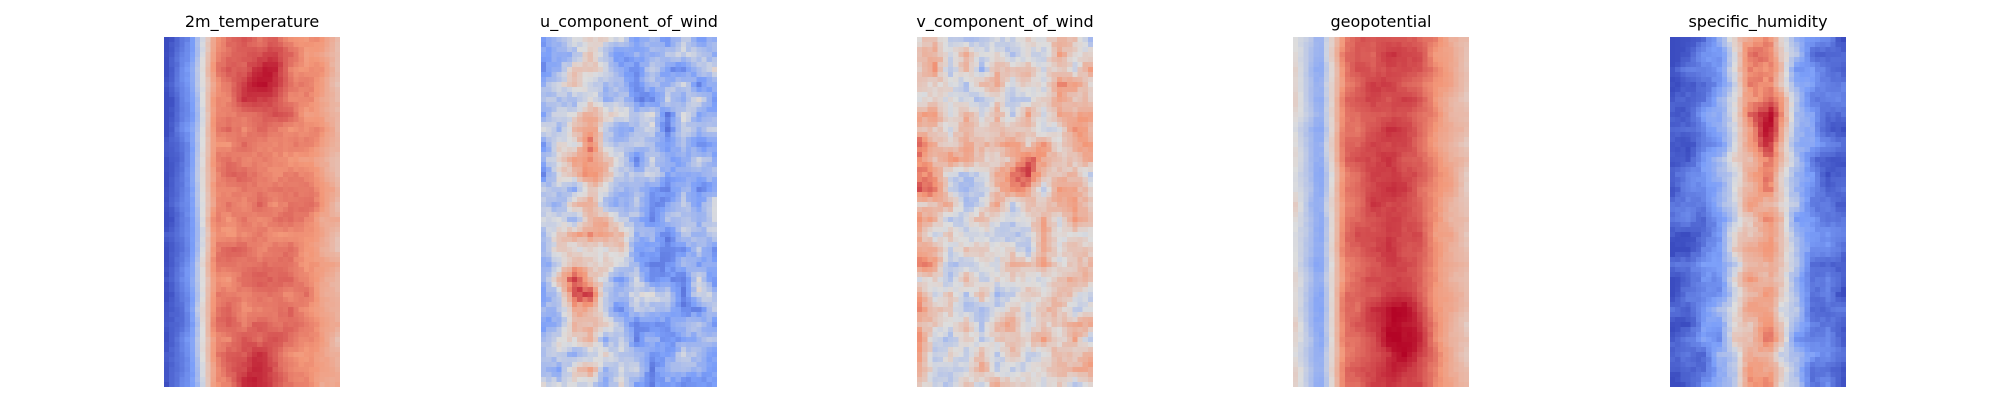 Image resolution: width=2000 pixels, height=400 pixels. Describe the element at coordinates (1758, 21) in the screenshot. I see `panel-title: specific_humidity` at that location.